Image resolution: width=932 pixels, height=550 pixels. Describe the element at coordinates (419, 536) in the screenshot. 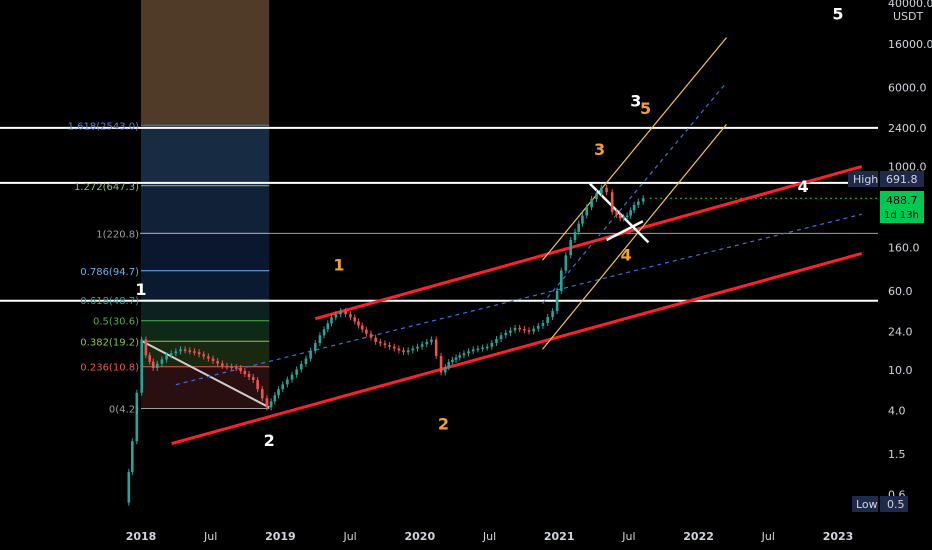

I see `time-tick: 2020` at that location.